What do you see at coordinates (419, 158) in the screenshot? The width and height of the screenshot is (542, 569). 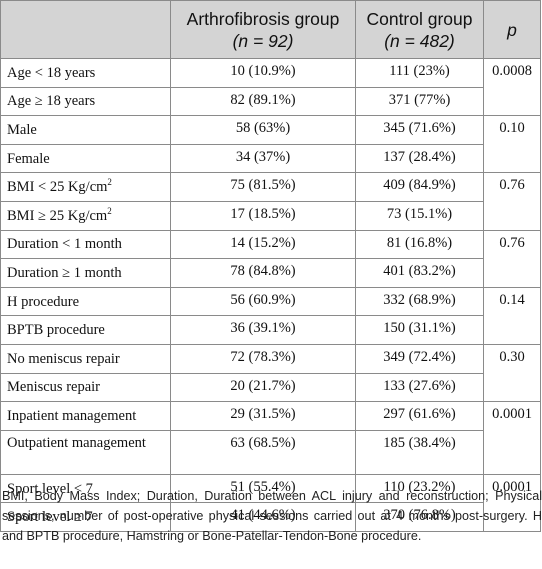 I see `control-value: 137 (28.4%)` at bounding box center [419, 158].